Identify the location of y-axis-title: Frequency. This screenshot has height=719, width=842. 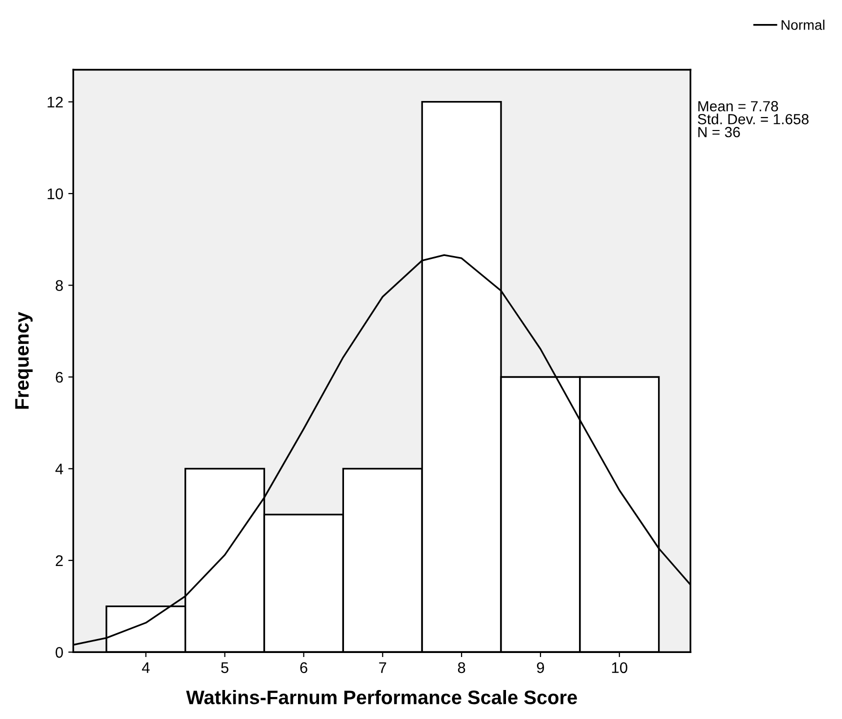
(24, 360).